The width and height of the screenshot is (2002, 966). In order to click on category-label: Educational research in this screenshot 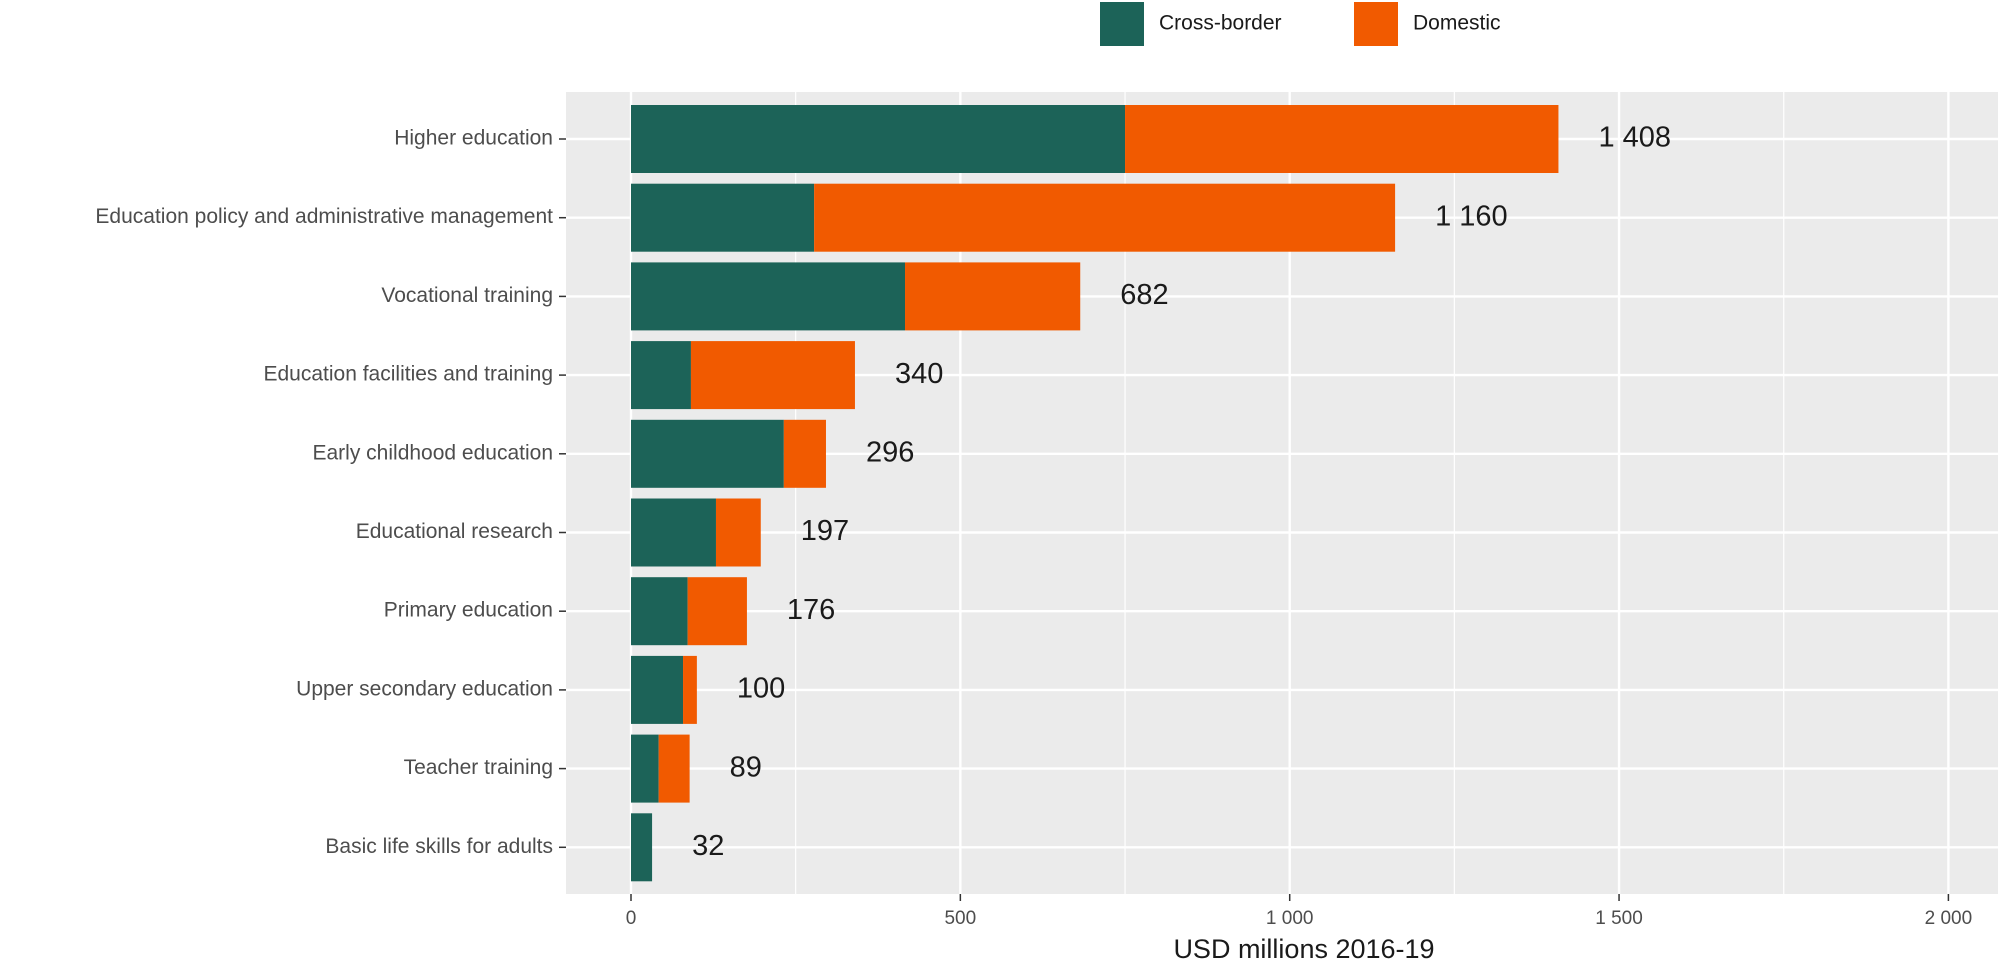, I will do `click(454, 531)`.